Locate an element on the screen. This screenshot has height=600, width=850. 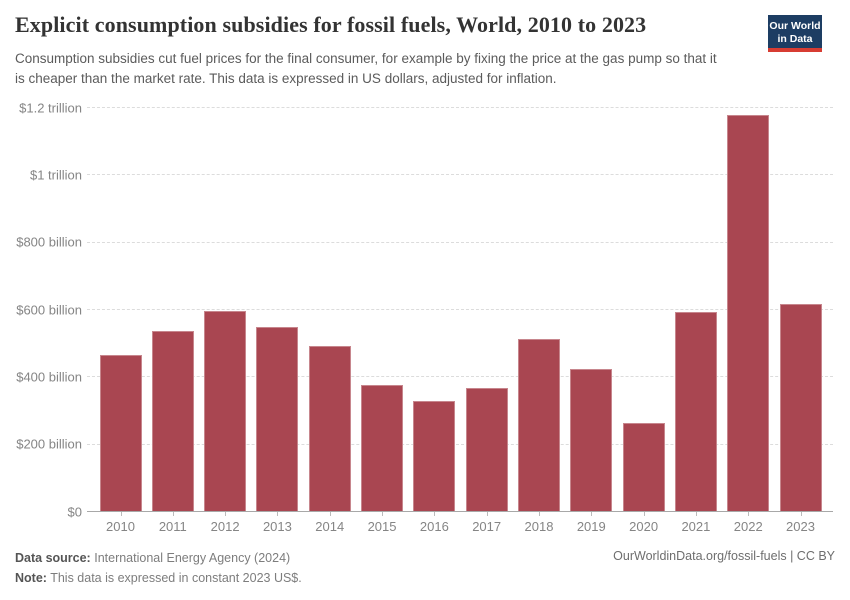
x-axis-tick-label: 2012 is located at coordinates (225, 526).